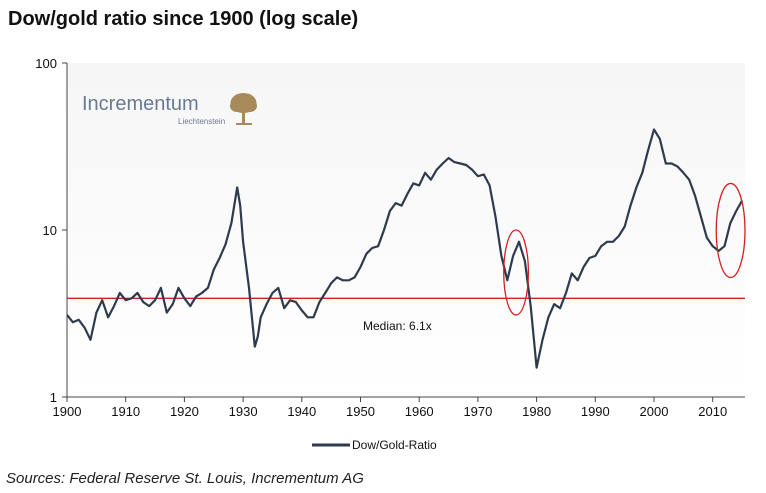  What do you see at coordinates (477, 411) in the screenshot?
I see `x-tick-label: 1970` at bounding box center [477, 411].